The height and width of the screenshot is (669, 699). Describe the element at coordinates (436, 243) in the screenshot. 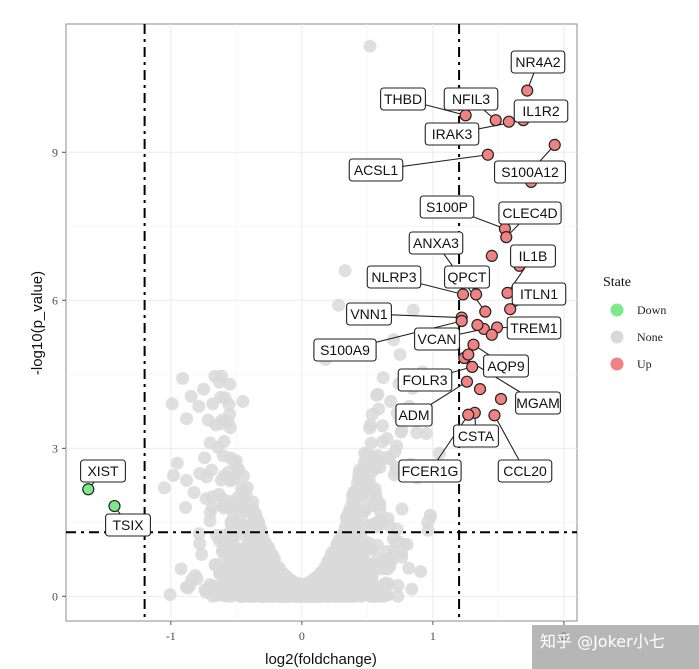

I see `gene-label-text: ANXA3` at that location.